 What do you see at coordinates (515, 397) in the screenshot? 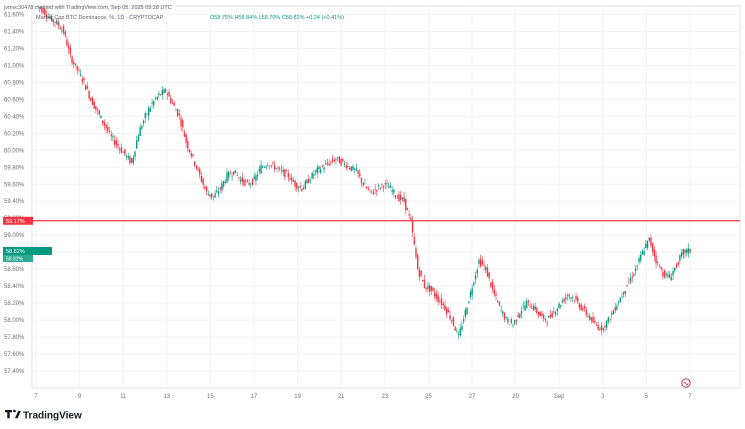
I see `x-tick-label: 29` at bounding box center [515, 397].